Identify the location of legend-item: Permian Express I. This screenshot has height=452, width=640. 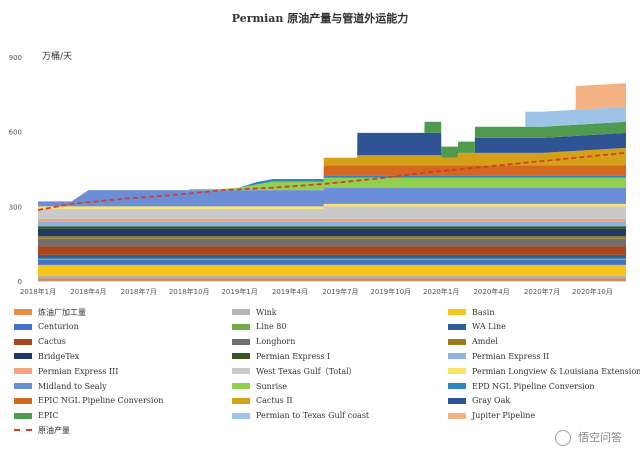
(281, 356).